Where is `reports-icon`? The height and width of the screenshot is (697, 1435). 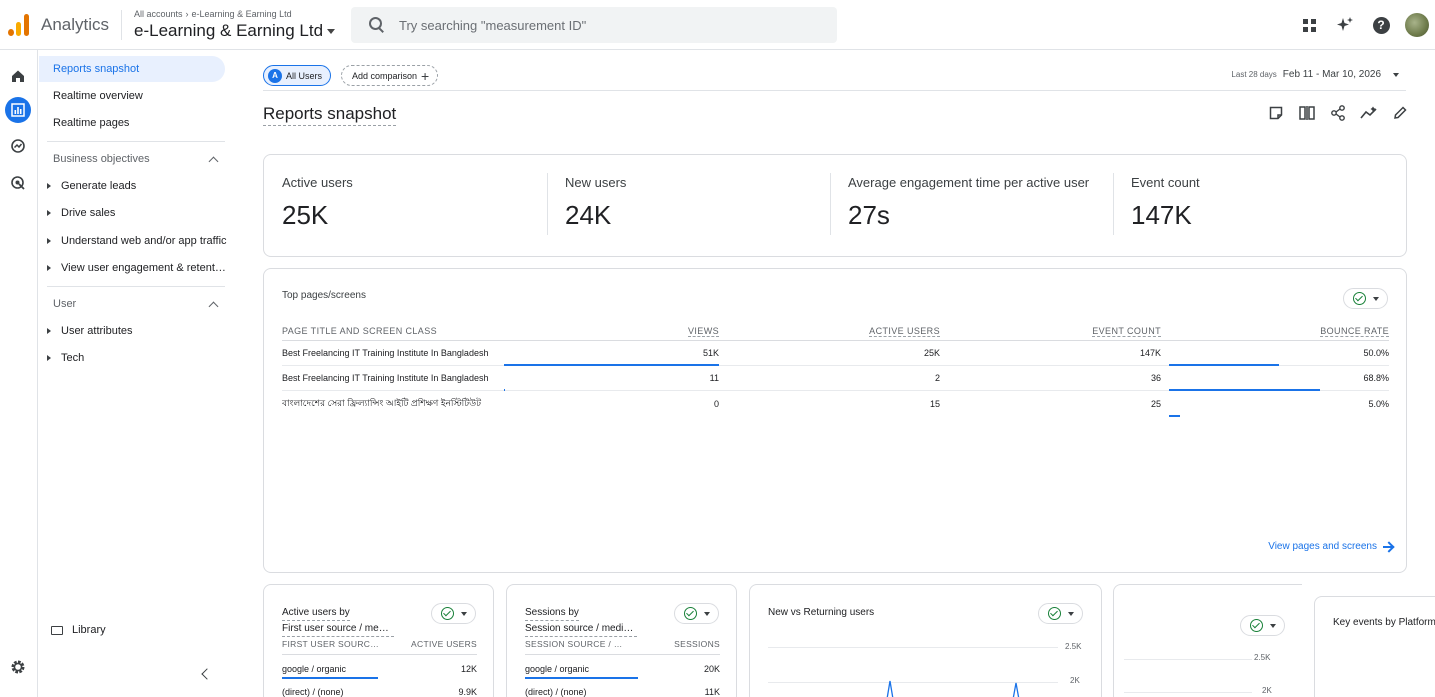
reports-icon is located at coordinates (18, 110).